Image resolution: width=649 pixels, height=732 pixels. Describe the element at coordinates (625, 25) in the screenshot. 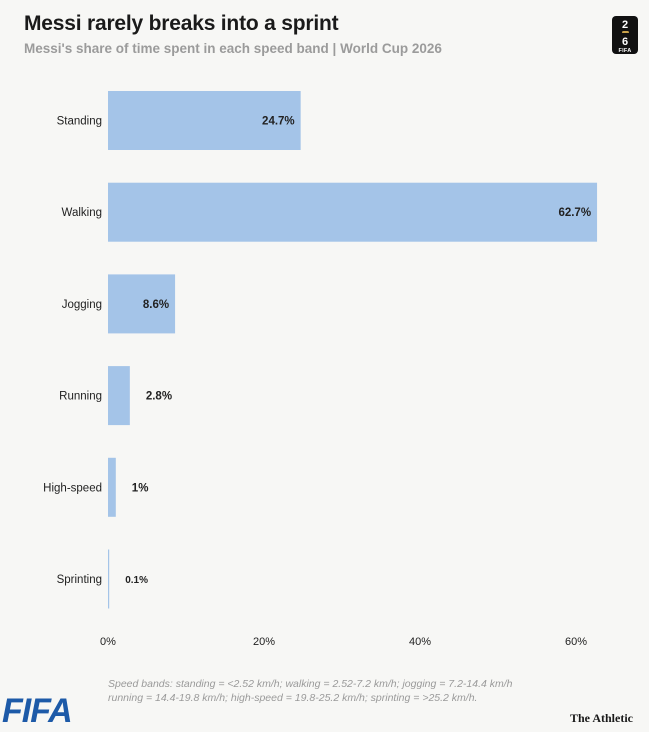

I see `logo-digit-top: 2` at that location.